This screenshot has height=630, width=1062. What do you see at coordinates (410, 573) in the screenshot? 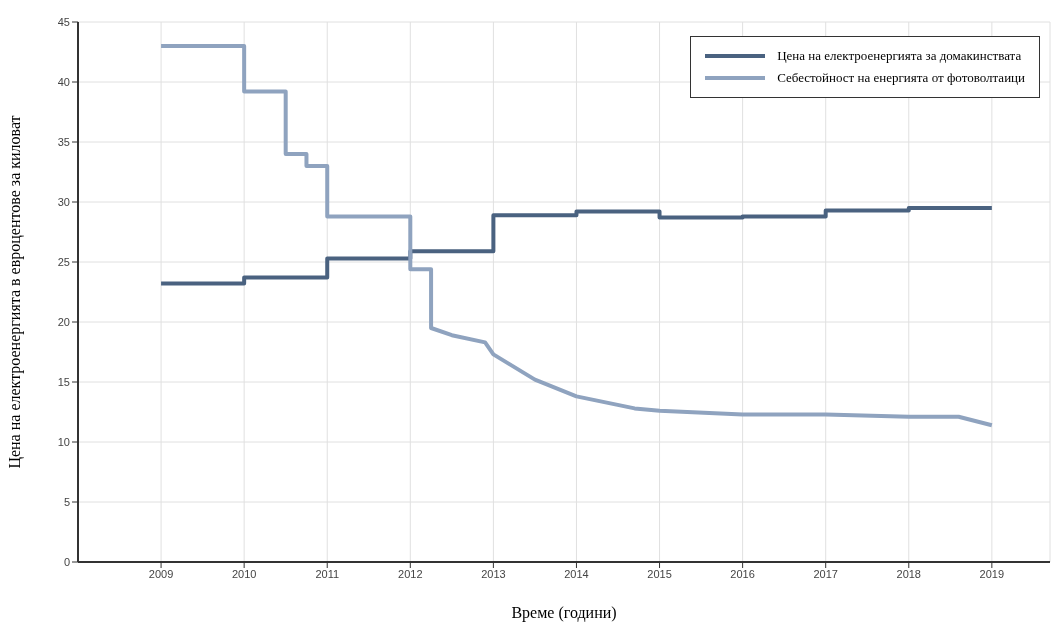
I see `x-tick-label: 2012` at bounding box center [410, 573].